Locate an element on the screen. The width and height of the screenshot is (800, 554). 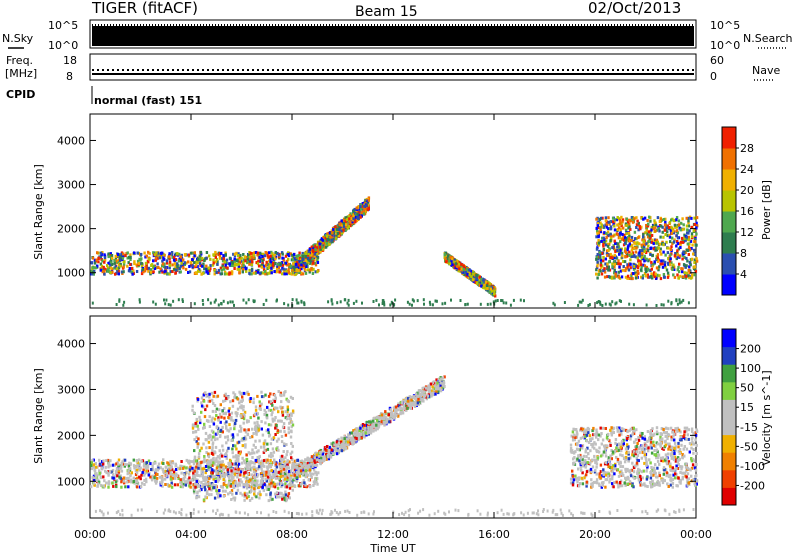
ytick-label: 1000 is located at coordinates (71, 273).